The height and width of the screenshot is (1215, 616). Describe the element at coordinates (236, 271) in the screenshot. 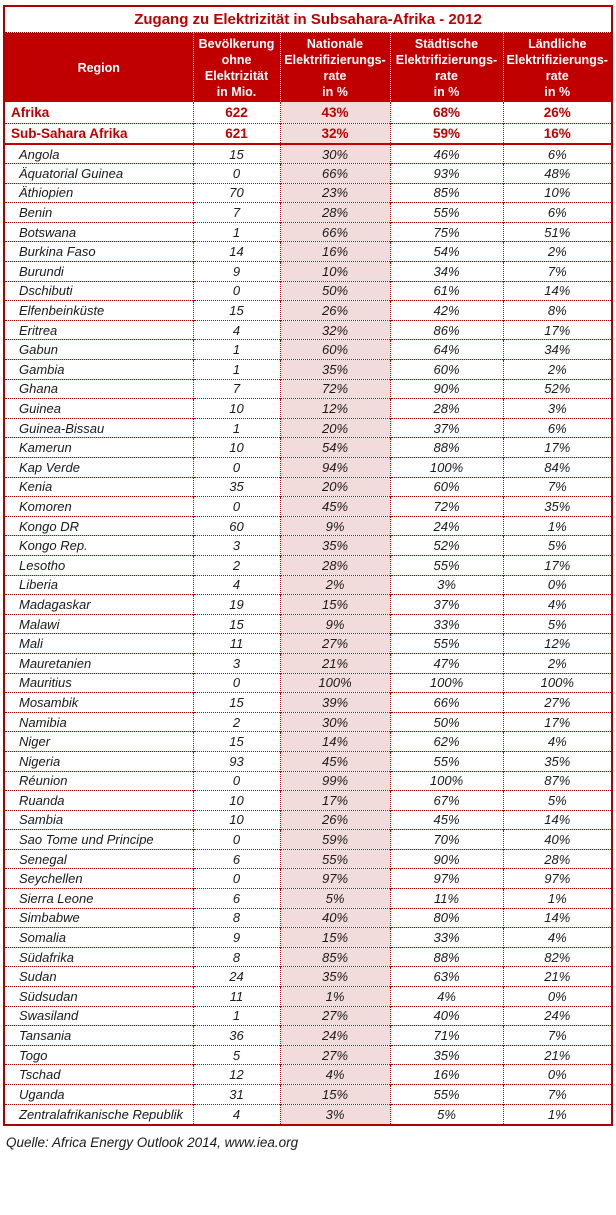

I see `population-cell: 9` at that location.